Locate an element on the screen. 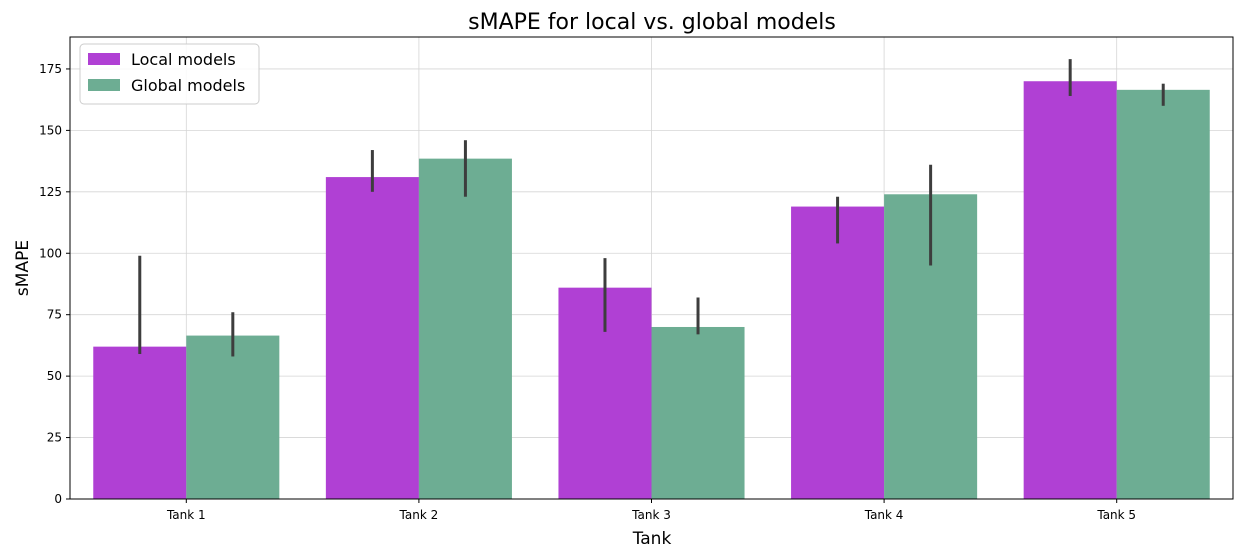  legend-label: Global models is located at coordinates (188, 85).